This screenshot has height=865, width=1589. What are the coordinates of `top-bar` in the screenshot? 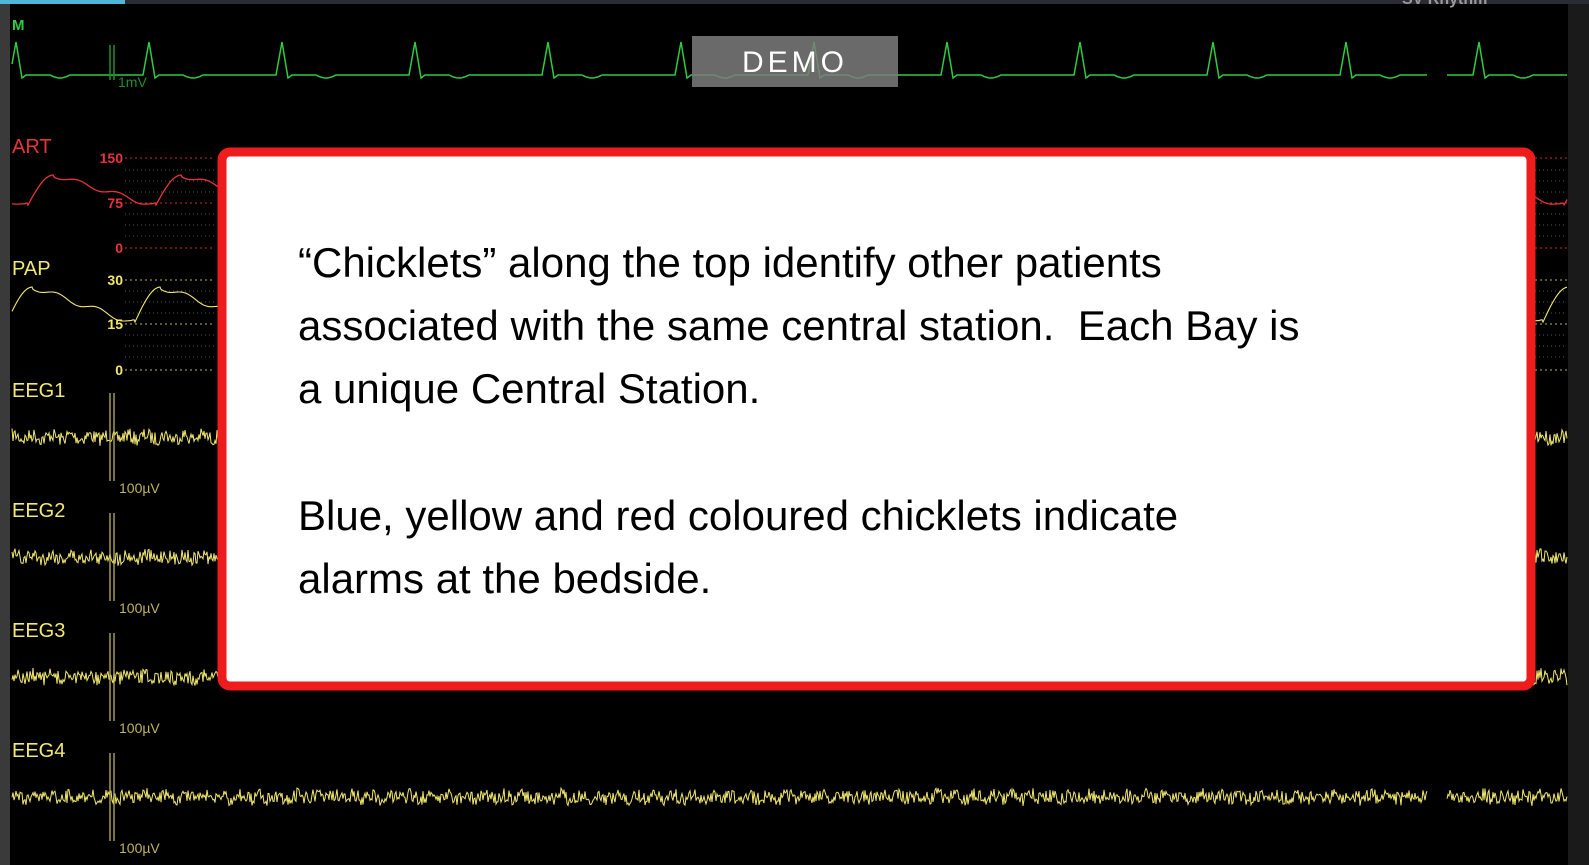 It's located at (794, 2).